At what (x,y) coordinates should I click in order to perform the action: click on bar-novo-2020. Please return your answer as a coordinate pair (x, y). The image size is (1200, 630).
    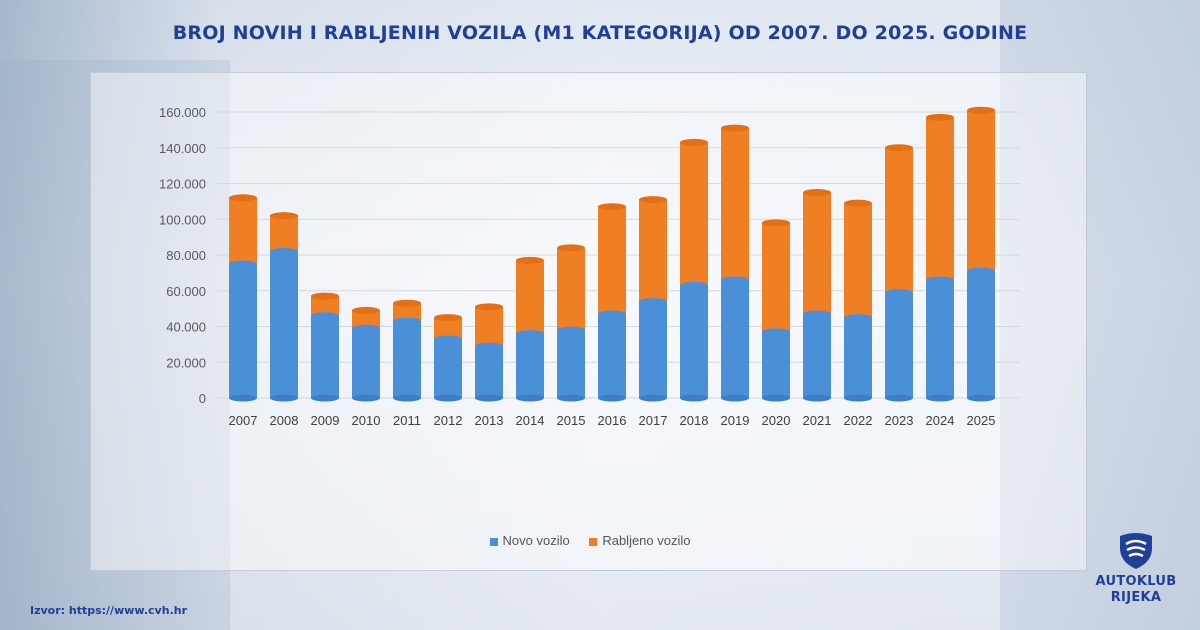
    Looking at the image, I should click on (776, 364).